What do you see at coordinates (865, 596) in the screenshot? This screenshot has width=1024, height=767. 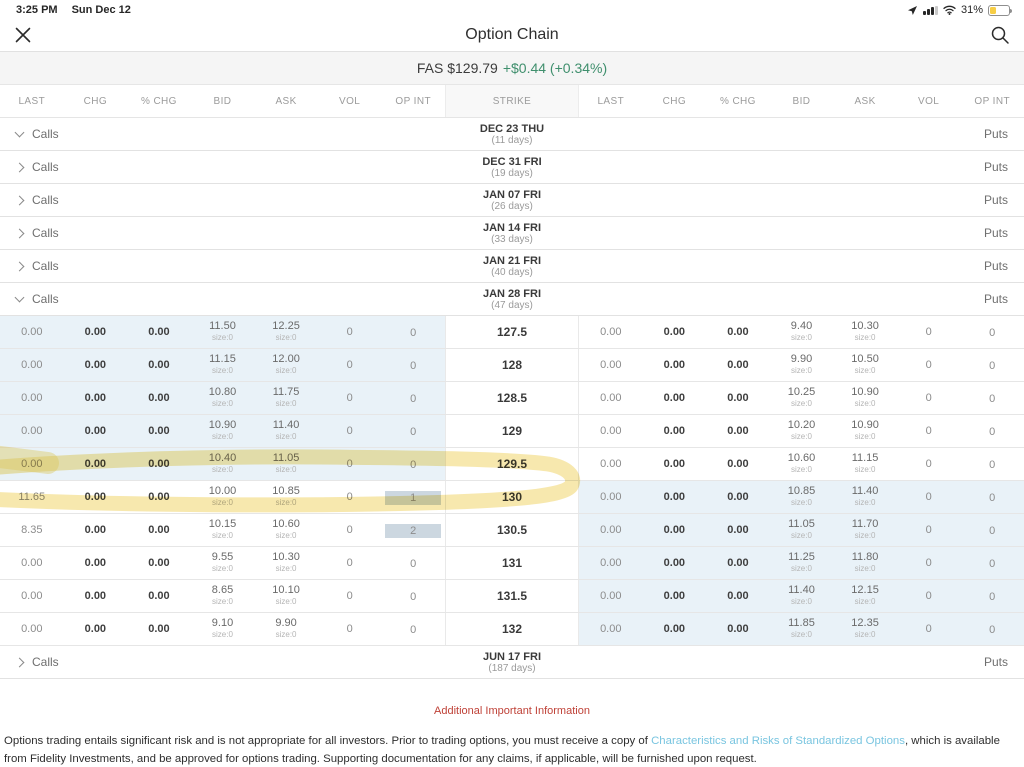 I see `puts-ask-cell: 12.15 size:0` at bounding box center [865, 596].